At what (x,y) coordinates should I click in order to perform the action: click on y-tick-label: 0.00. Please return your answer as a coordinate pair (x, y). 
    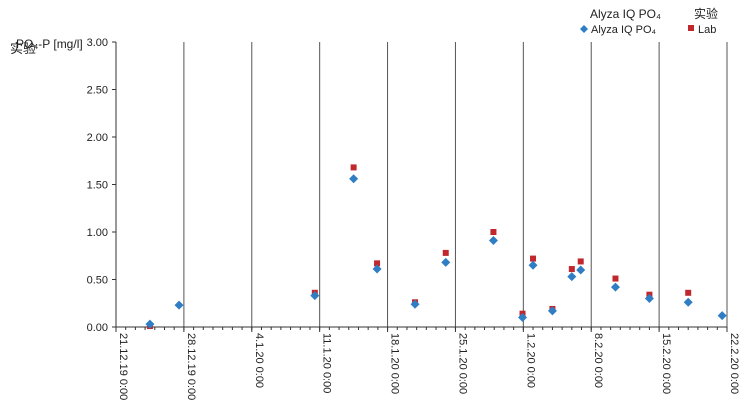
    Looking at the image, I should click on (97, 328).